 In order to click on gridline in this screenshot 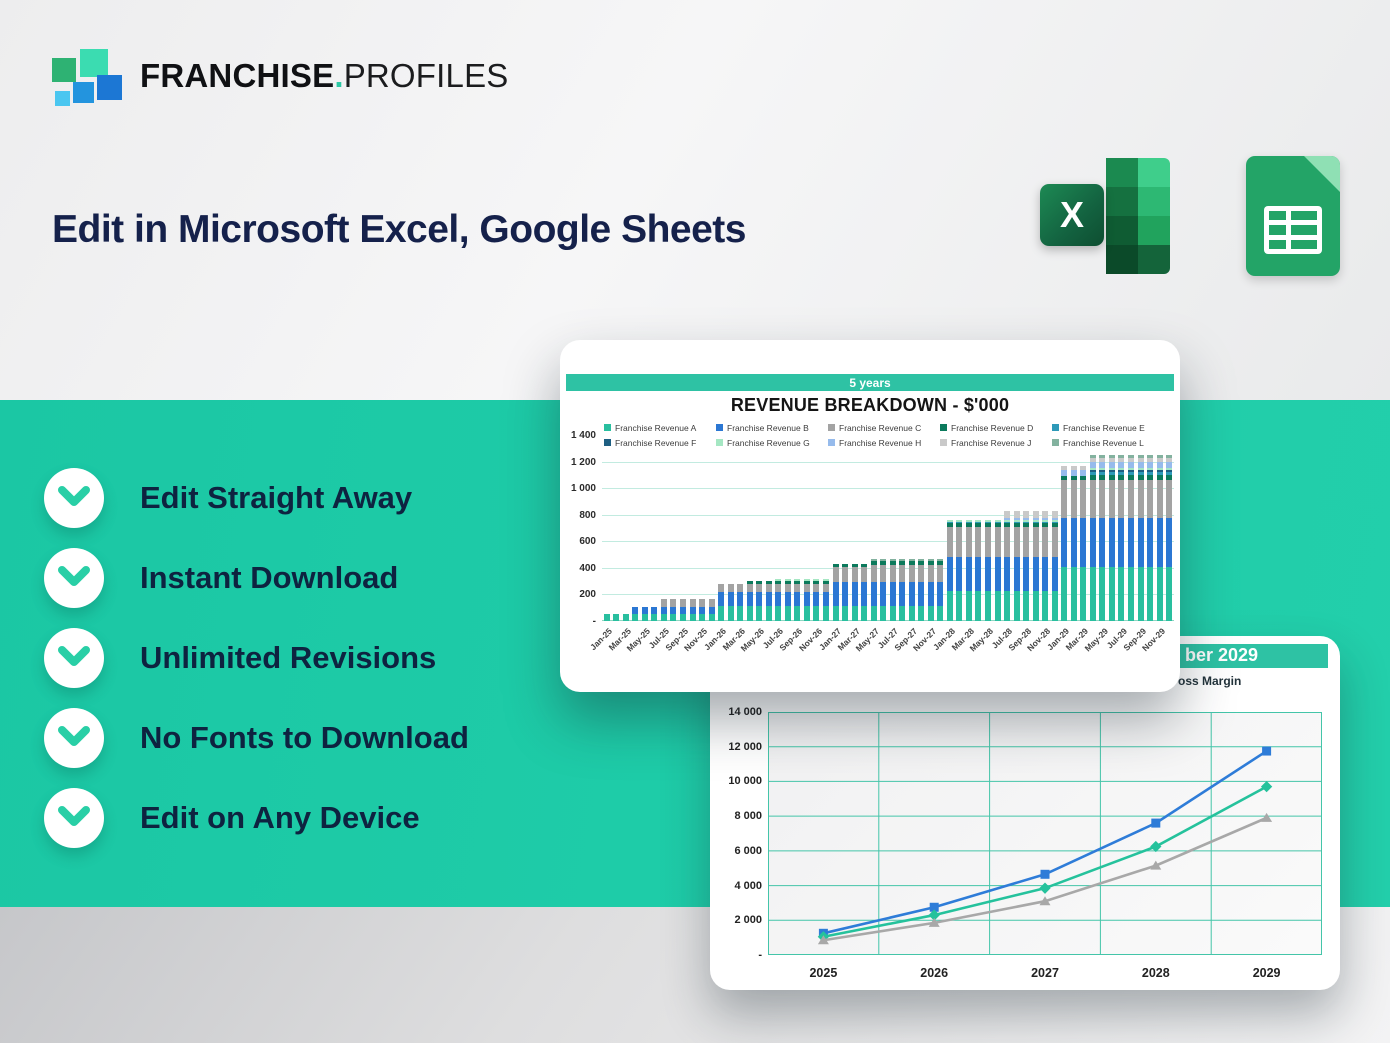, I will do `click(888, 595)`.